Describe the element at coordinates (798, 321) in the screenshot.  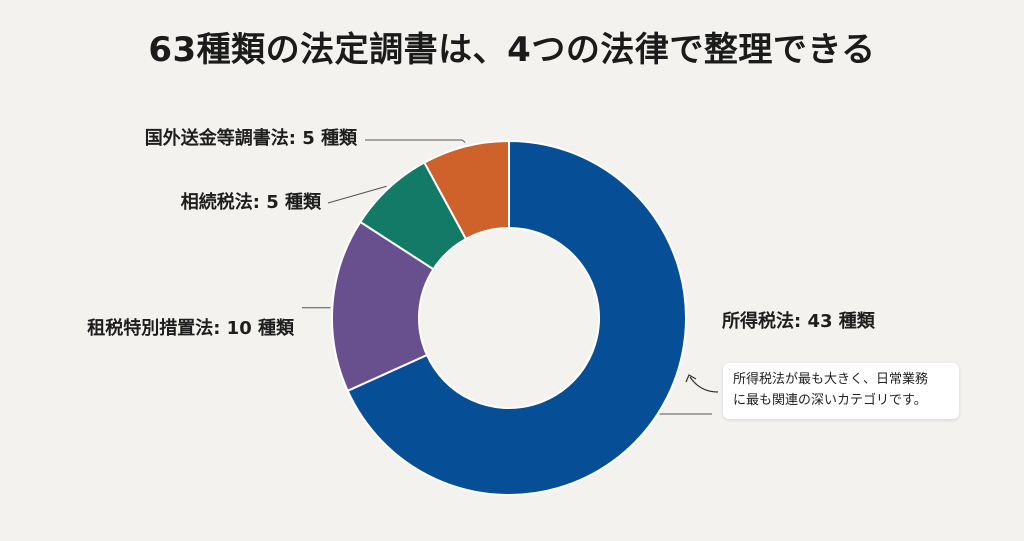
I see `slice-label-shotokuzei: 所得税法: 43 種類` at that location.